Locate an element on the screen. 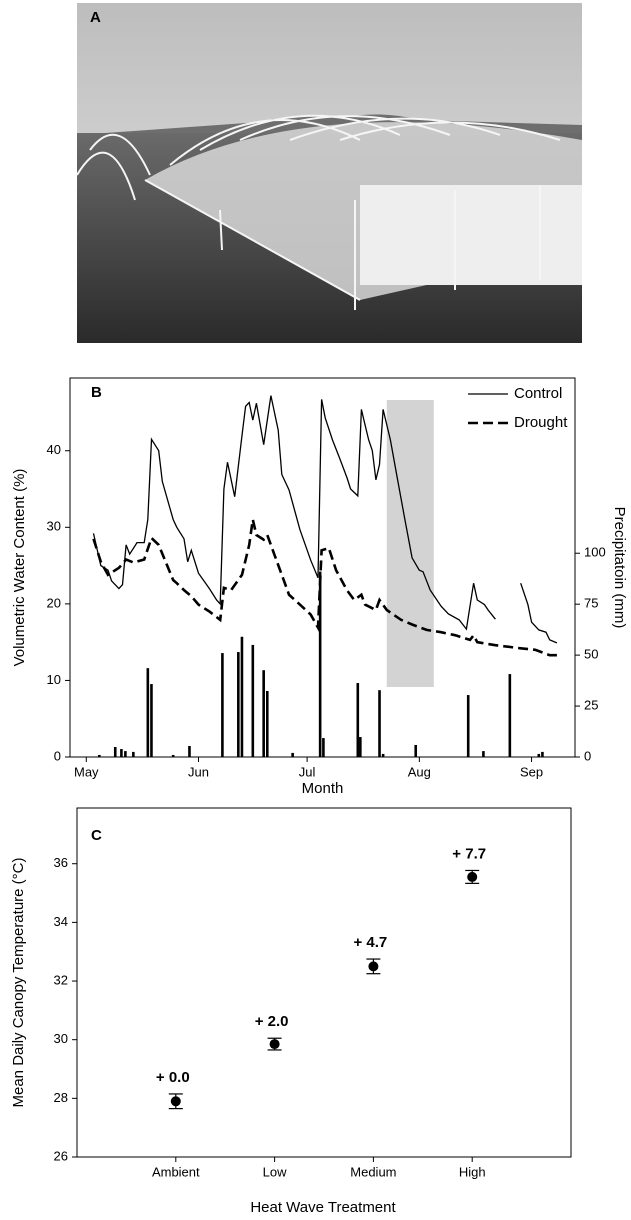  y-tick-label: 0 is located at coordinates (57, 755).